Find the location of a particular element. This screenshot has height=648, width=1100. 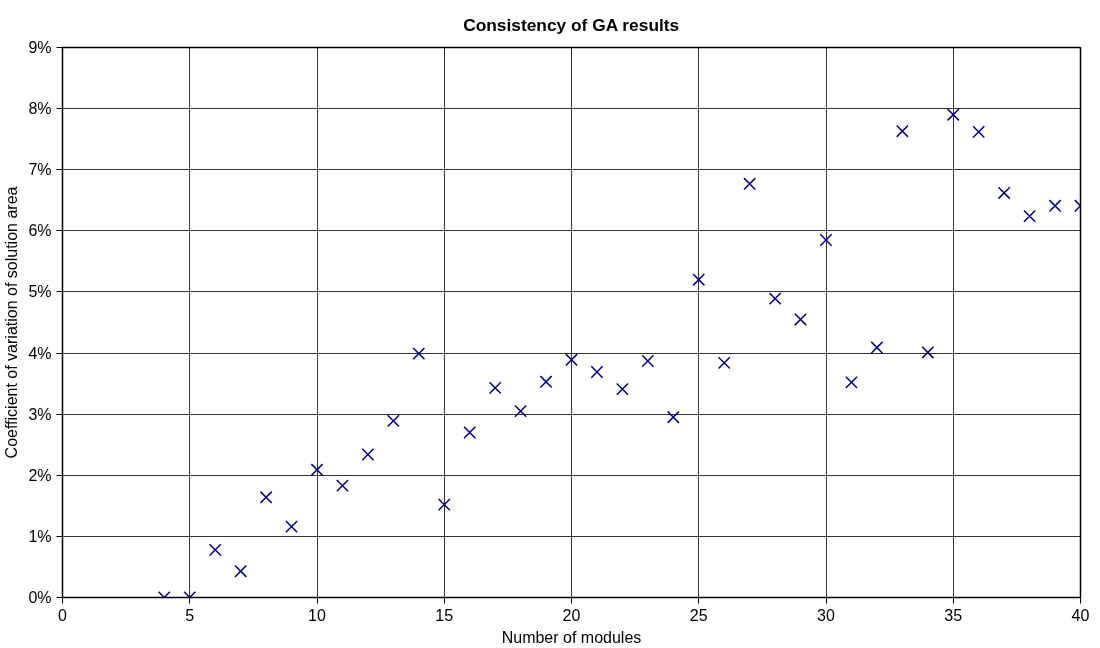

y-tick-label: 2% is located at coordinates (40, 475).